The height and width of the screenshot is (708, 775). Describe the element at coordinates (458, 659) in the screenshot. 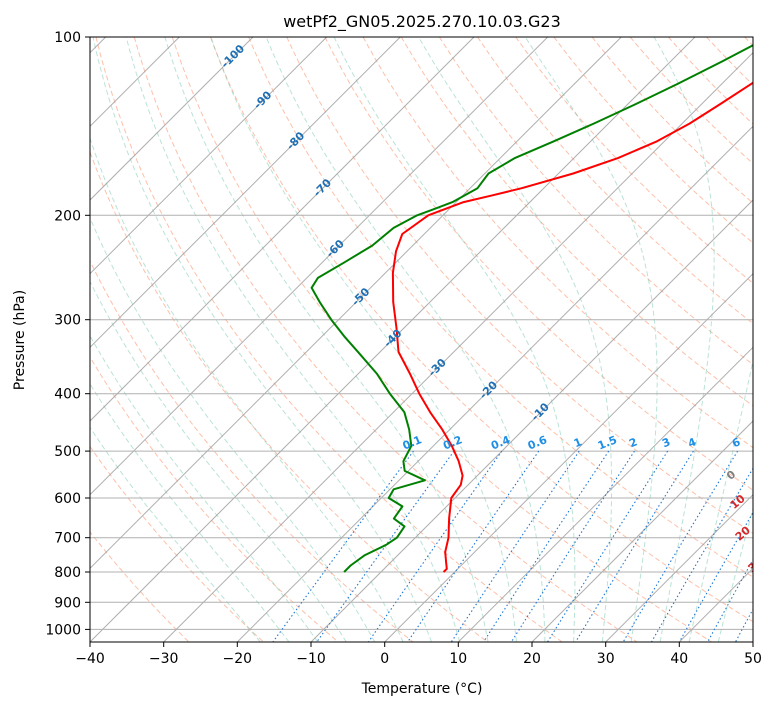

I see `x-tick-label: 10` at that location.